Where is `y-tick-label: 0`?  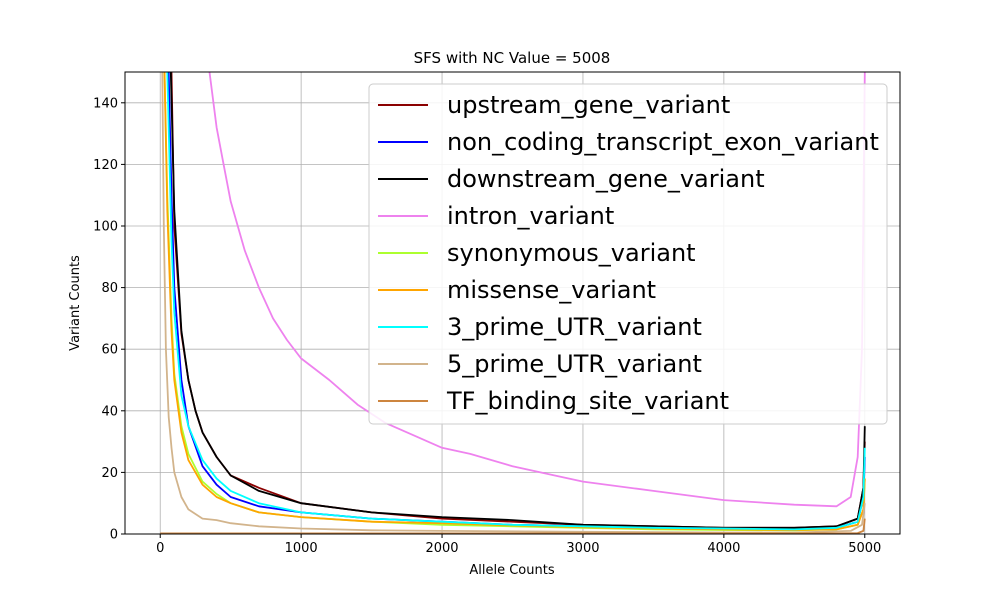 y-tick-label: 0 is located at coordinates (114, 535).